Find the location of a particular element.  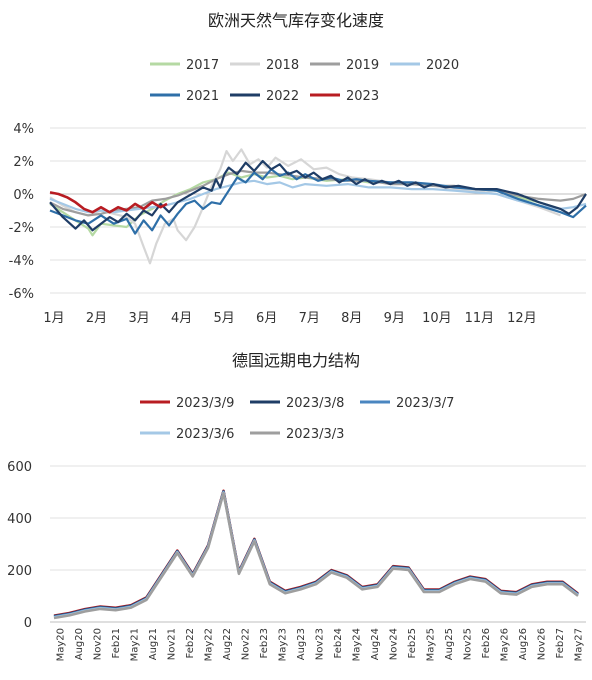

chart1-legend-label-2019: 2019 is located at coordinates (362, 65).